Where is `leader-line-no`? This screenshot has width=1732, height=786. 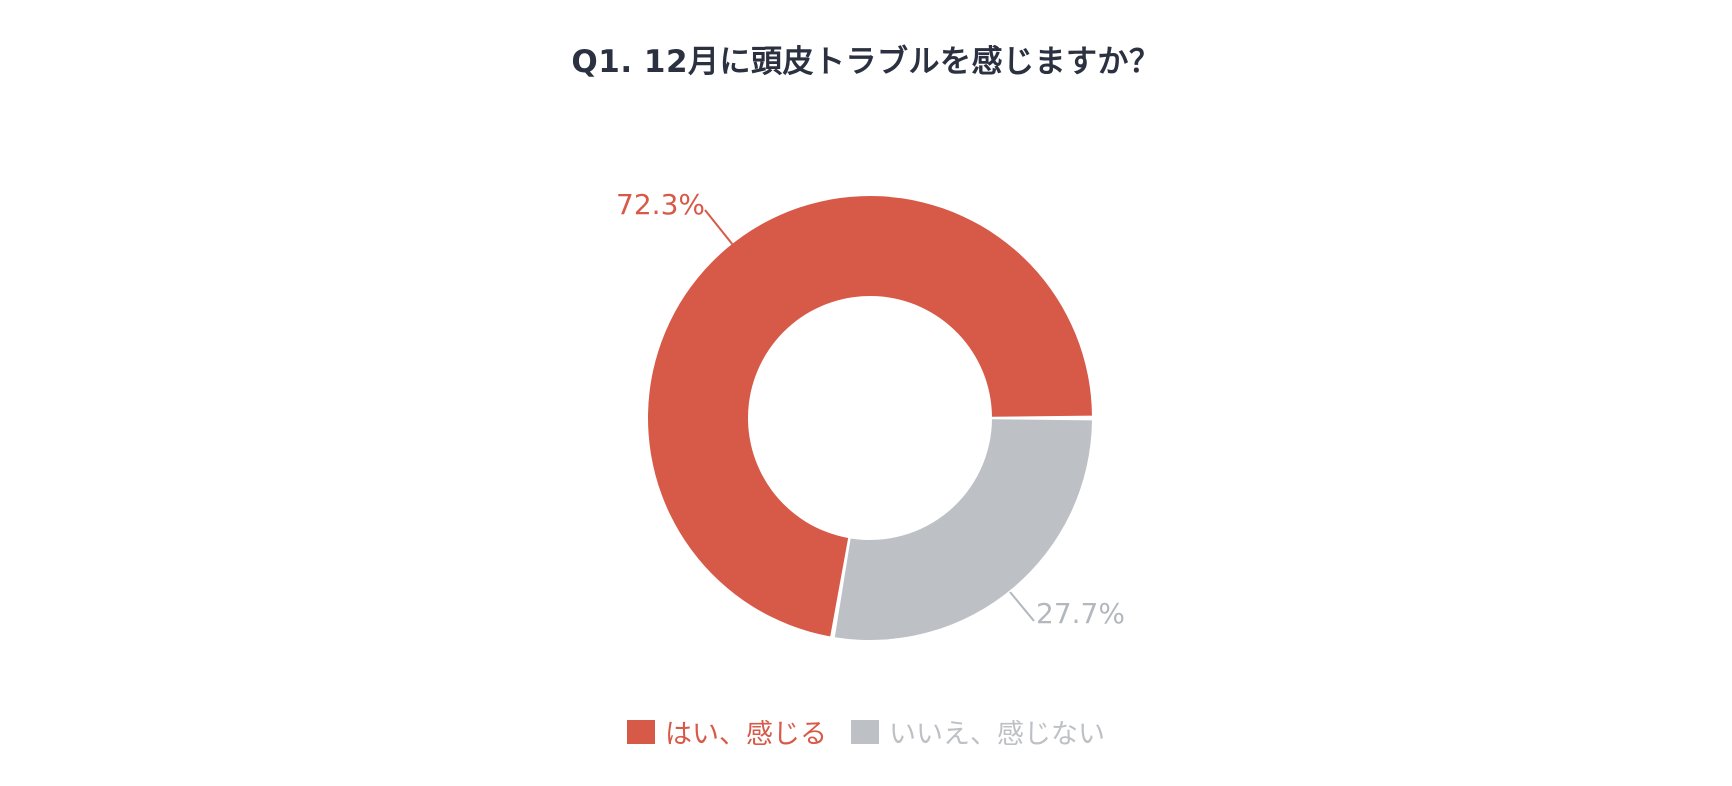
leader-line-no is located at coordinates (1022, 606).